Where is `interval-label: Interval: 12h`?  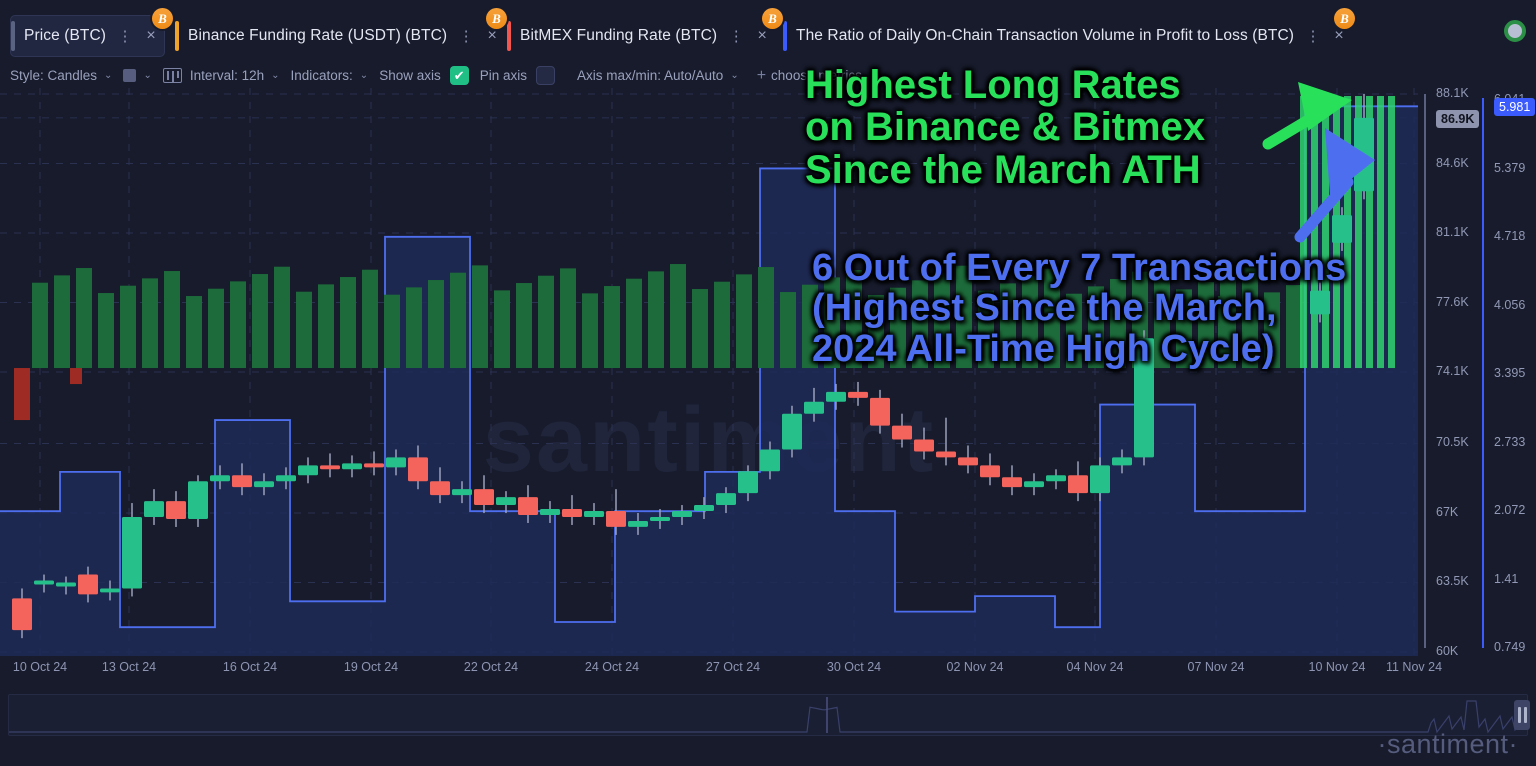 interval-label: Interval: 12h is located at coordinates (227, 75).